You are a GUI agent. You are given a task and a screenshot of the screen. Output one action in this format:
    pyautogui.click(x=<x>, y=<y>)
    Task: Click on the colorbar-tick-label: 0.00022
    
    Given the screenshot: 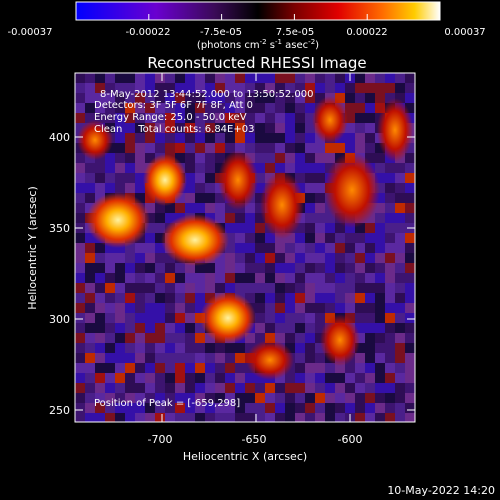 What is the action you would take?
    pyautogui.click(x=366, y=32)
    